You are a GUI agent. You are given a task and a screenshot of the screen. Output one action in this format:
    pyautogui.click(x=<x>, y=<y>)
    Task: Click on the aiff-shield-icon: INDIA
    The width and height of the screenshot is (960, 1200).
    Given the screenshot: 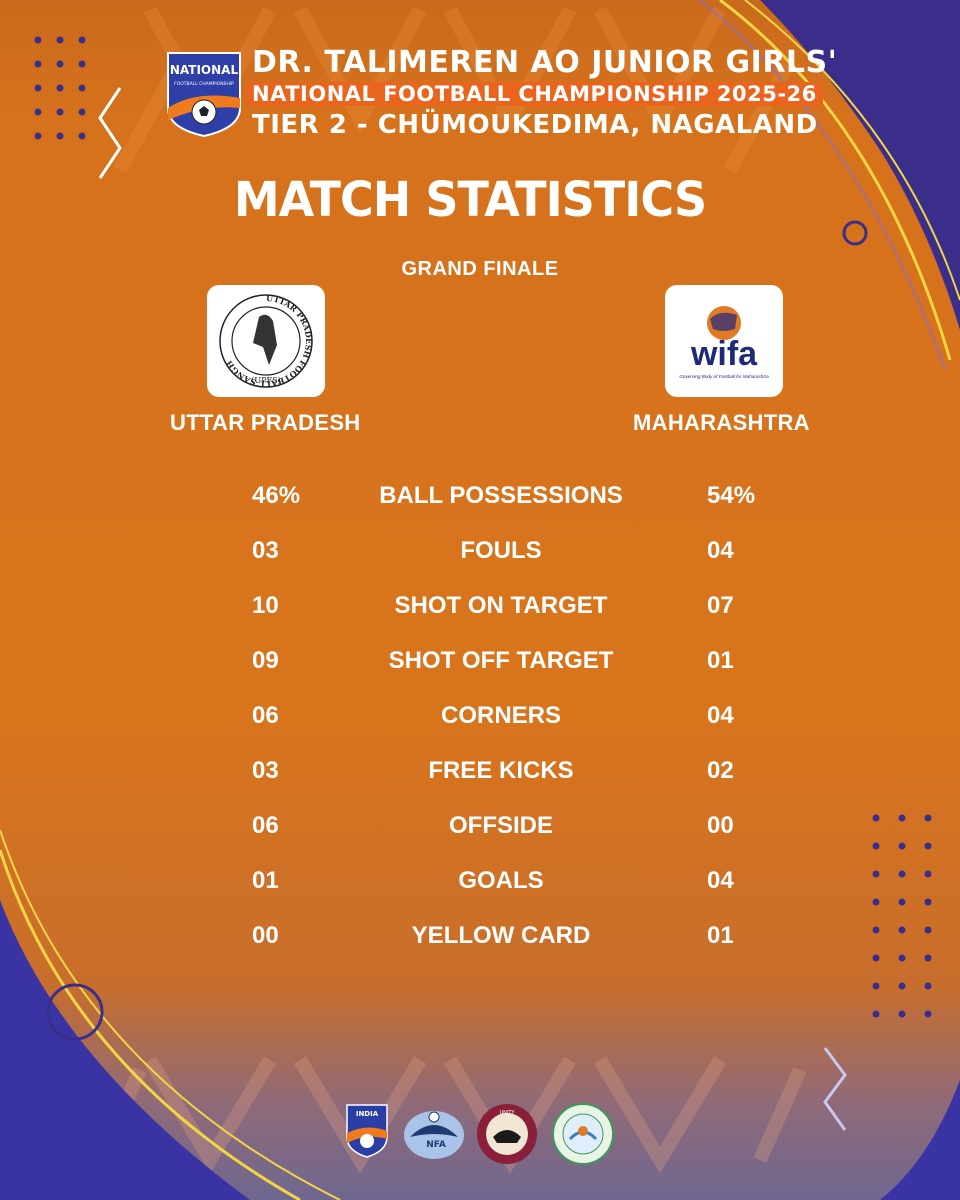 What is the action you would take?
    pyautogui.click(x=367, y=1131)
    